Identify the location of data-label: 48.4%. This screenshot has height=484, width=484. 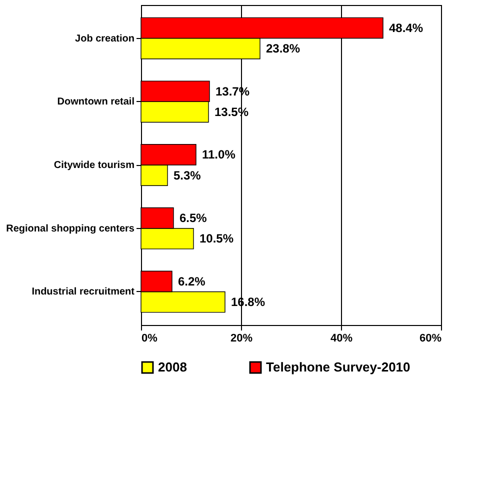
(406, 27).